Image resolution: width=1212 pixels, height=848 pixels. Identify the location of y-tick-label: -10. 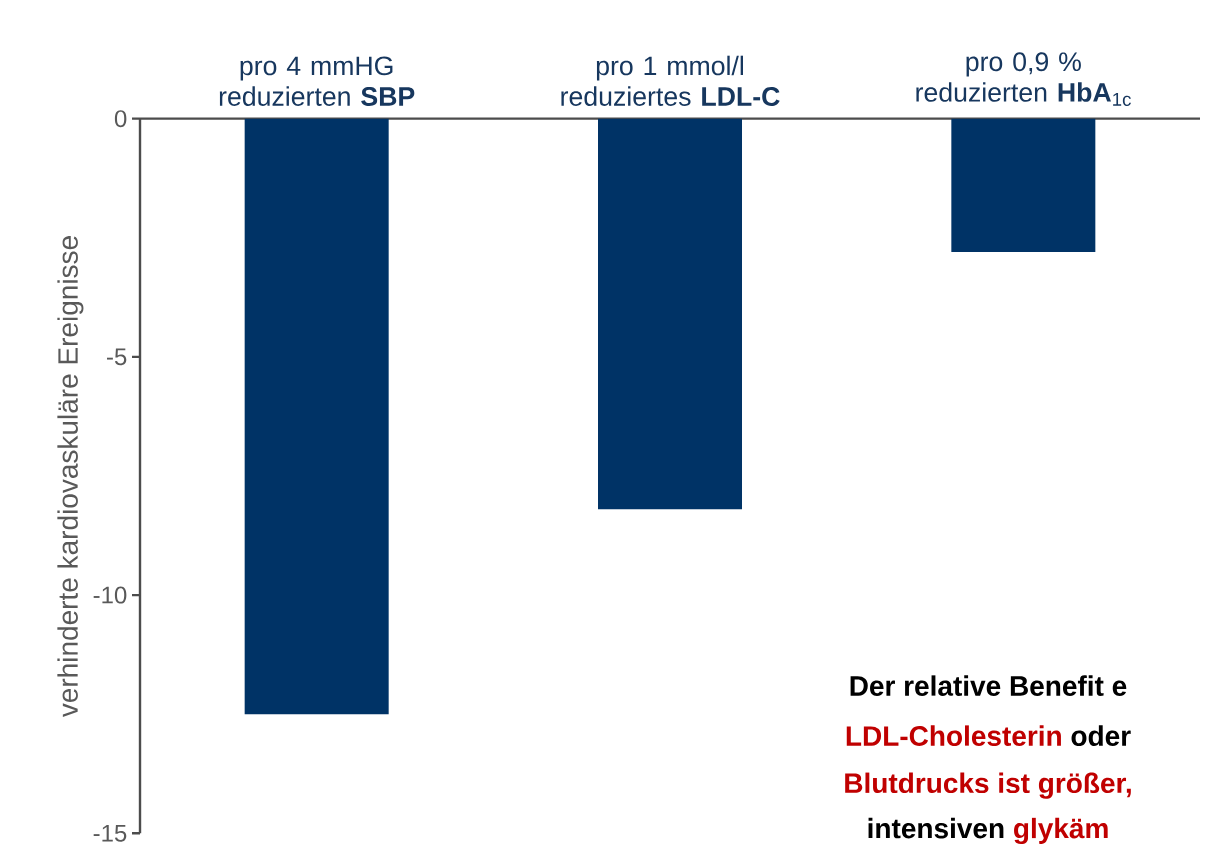
(110, 595).